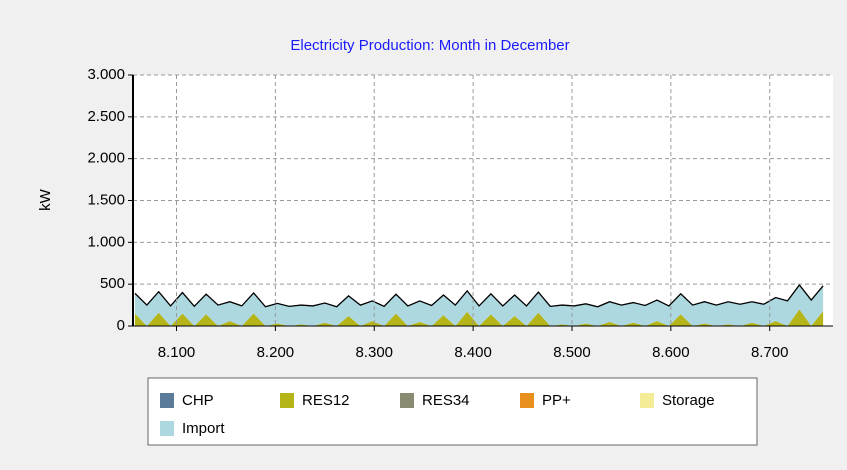 The width and height of the screenshot is (847, 470). What do you see at coordinates (770, 352) in the screenshot?
I see `x-tick-label: 8.700` at bounding box center [770, 352].